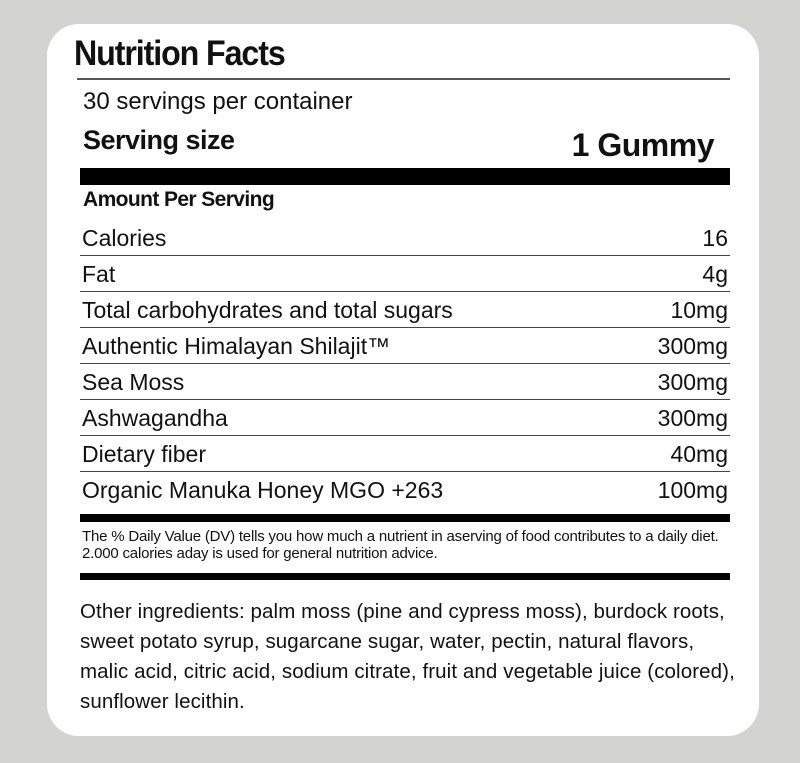  I want to click on nutrient-row: Calories 16, so click(405, 238).